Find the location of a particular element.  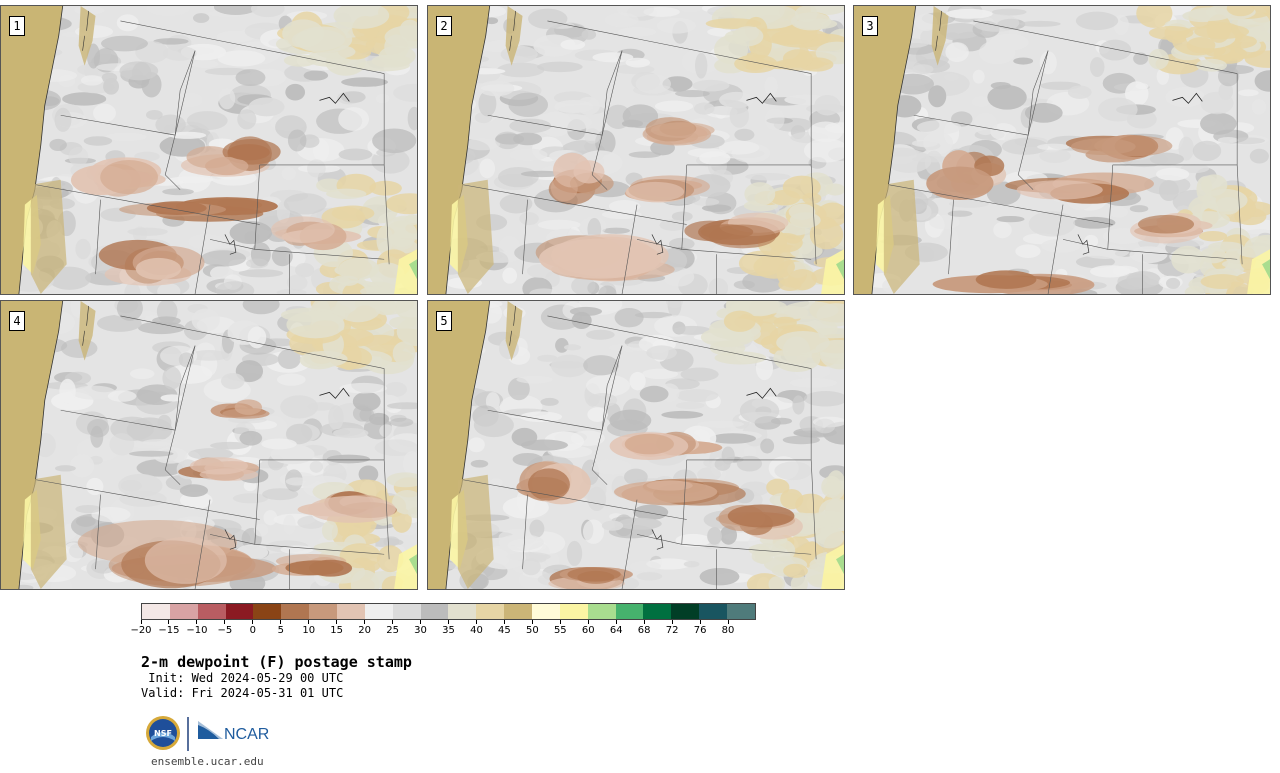

colorbar-tick: 60 is located at coordinates (588, 628).